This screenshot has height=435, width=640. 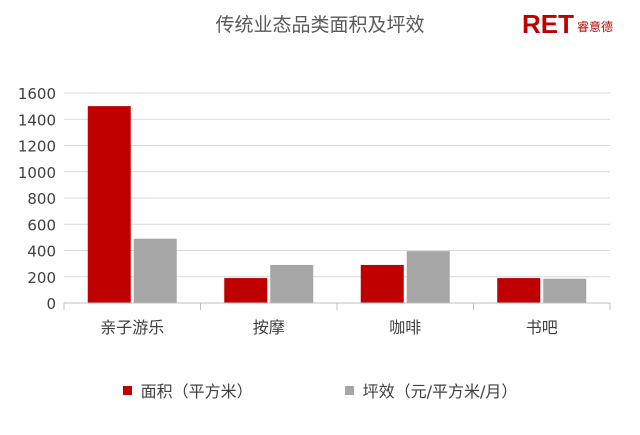 I want to click on logo-mark: RET, so click(x=548, y=24).